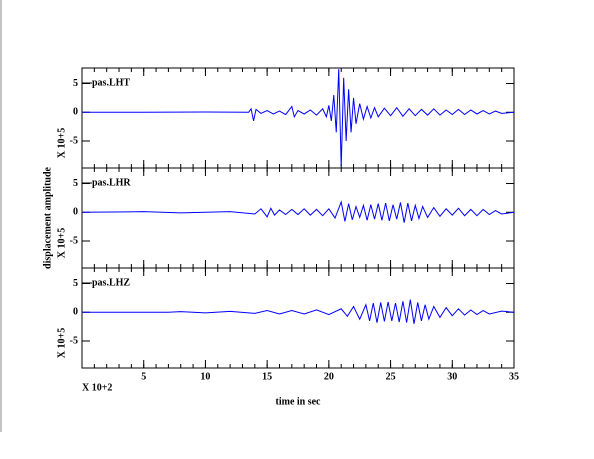  Describe the element at coordinates (391, 376) in the screenshot. I see `x-tick-label: 25` at that location.